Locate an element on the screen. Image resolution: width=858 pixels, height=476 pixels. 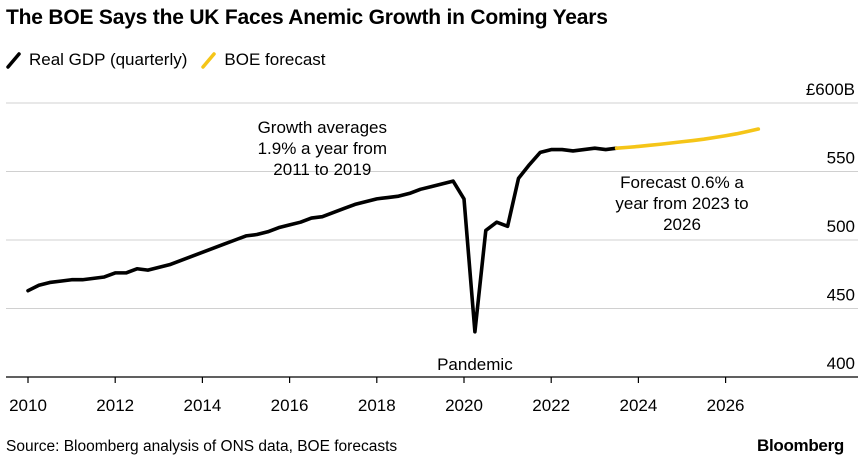
legend-item-real-gdp: Real GDP (quarterly) is located at coordinates (96, 60).